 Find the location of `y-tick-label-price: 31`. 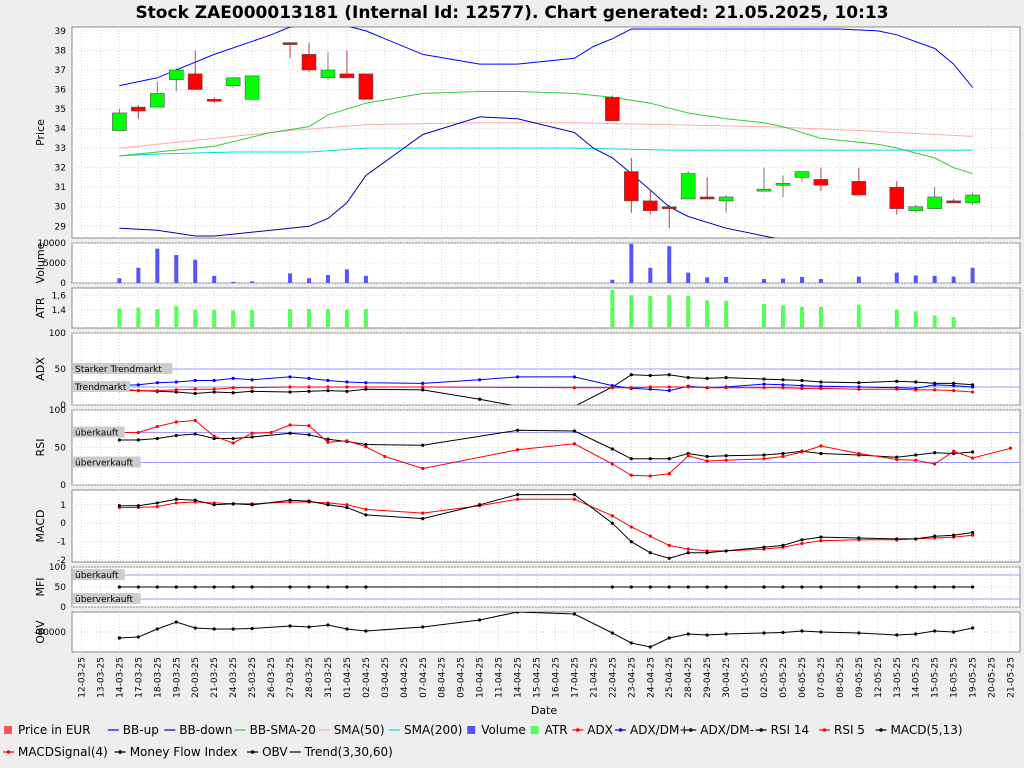

y-tick-label-price: 31 is located at coordinates (60, 188).